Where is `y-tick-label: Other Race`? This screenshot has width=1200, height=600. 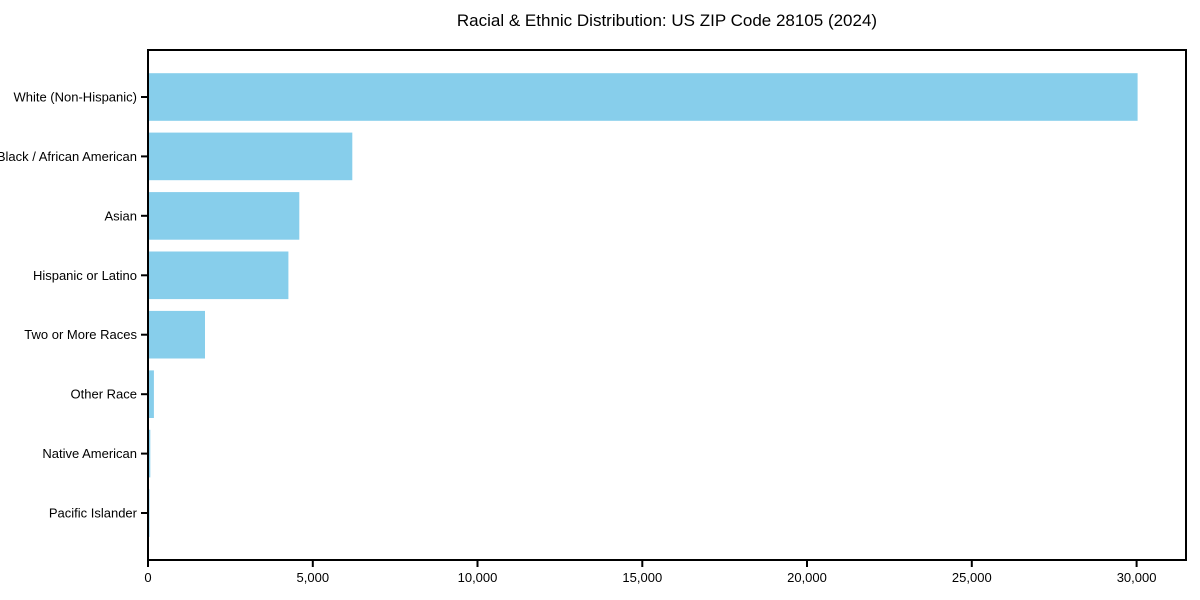 y-tick-label: Other Race is located at coordinates (104, 394).